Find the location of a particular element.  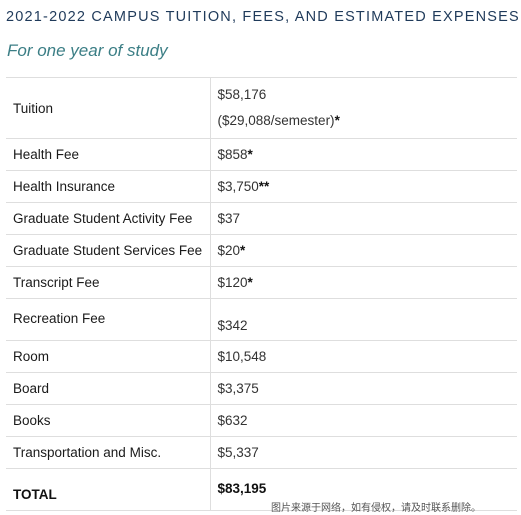

watermark-notice: 图片来源于网络，如有侵权，请及时联系删除。 is located at coordinates (376, 508).